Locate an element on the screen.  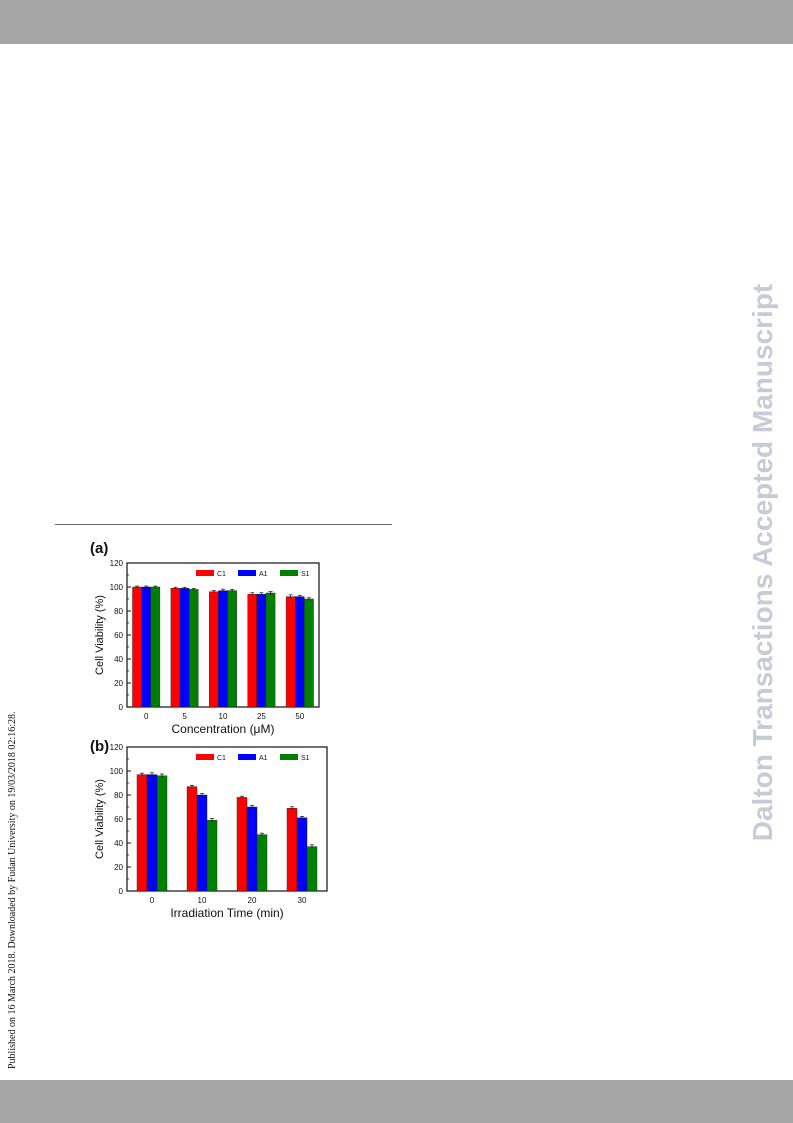
x-tick-label: 50 is located at coordinates (299, 716).